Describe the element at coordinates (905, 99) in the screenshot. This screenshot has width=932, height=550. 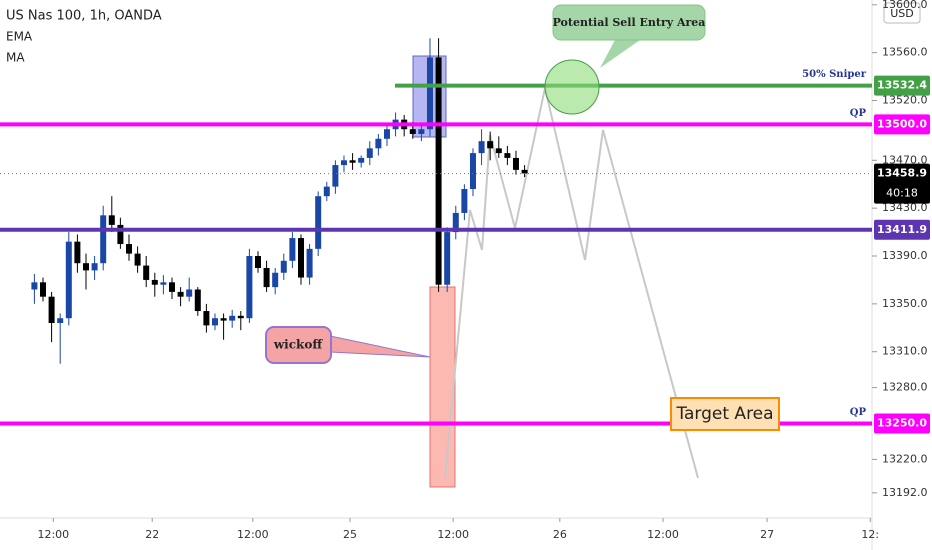
I see `y-tick-label: 13520.0` at that location.